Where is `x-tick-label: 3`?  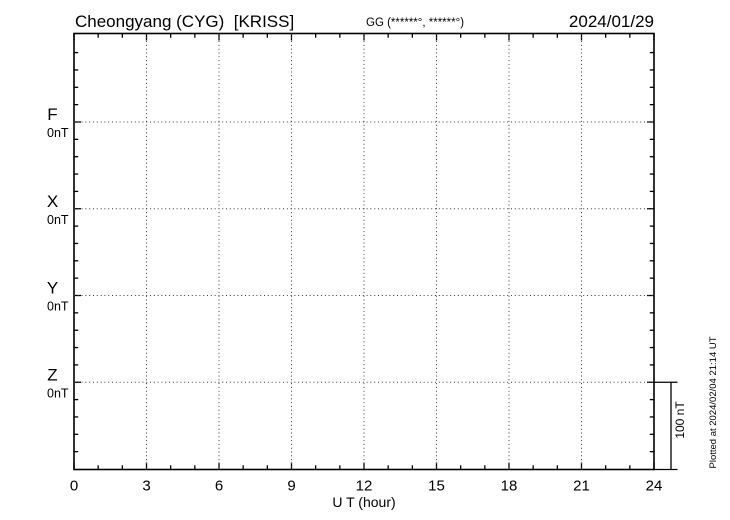 x-tick-label: 3 is located at coordinates (146, 486).